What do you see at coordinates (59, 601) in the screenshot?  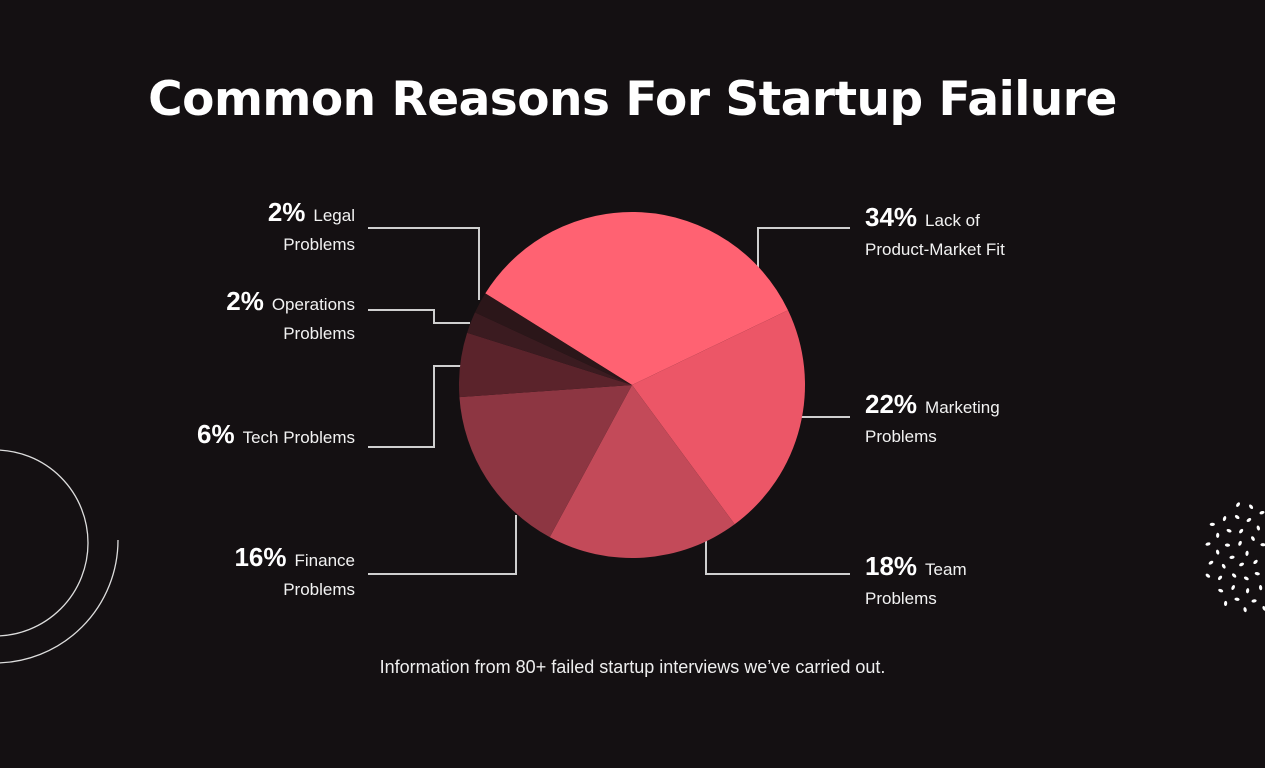 I see `decor-arc` at bounding box center [59, 601].